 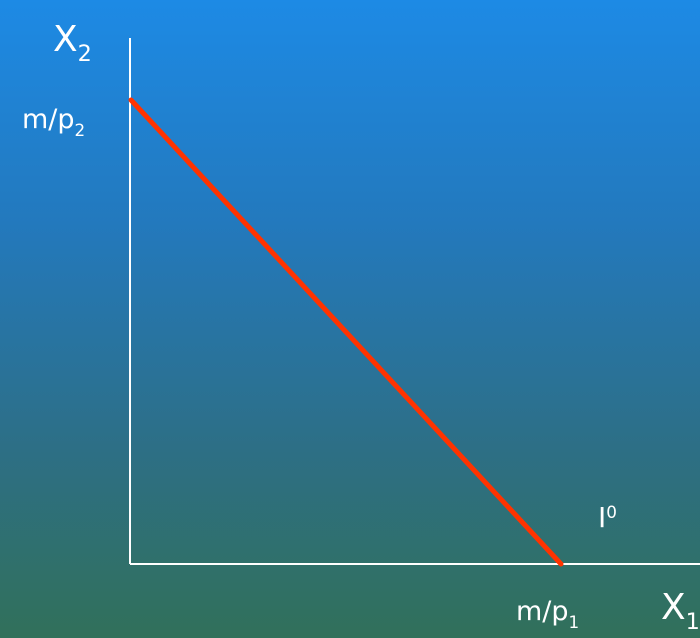 I want to click on y-axis-label: X2, so click(x=72, y=42).